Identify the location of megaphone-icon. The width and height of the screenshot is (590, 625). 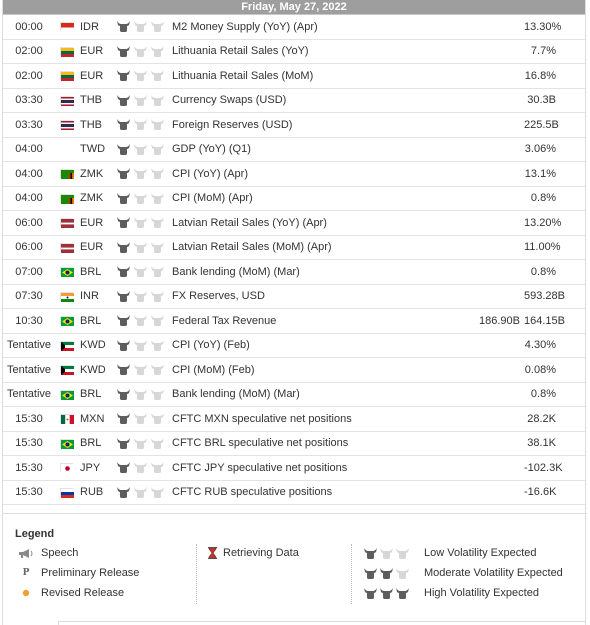
(26, 553).